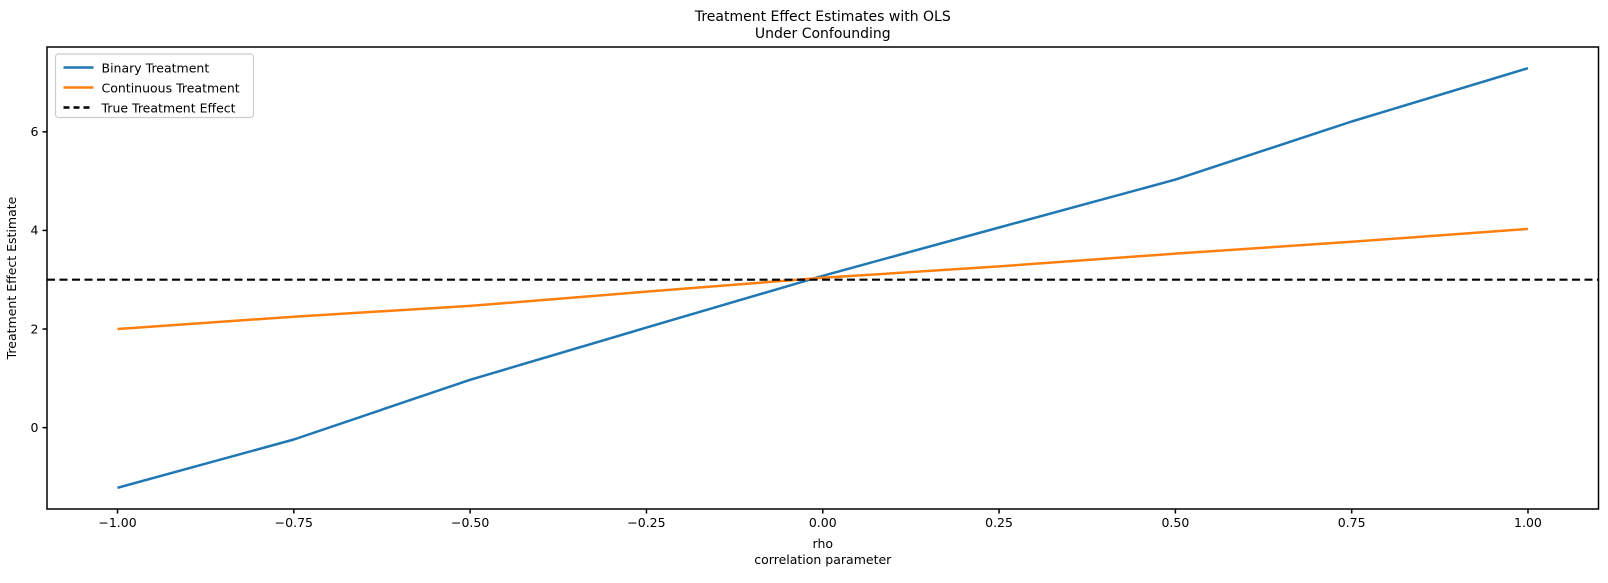 Image resolution: width=1608 pixels, height=583 pixels. What do you see at coordinates (1528, 522) in the screenshot?
I see `x-tick-label: 1.00` at bounding box center [1528, 522].